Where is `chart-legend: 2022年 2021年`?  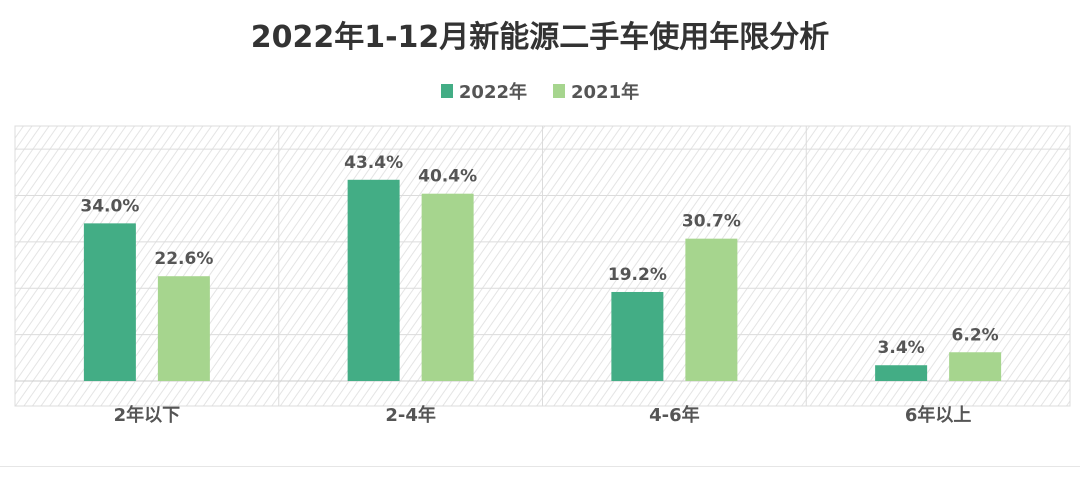 chart-legend: 2022年 2021年 is located at coordinates (540, 91).